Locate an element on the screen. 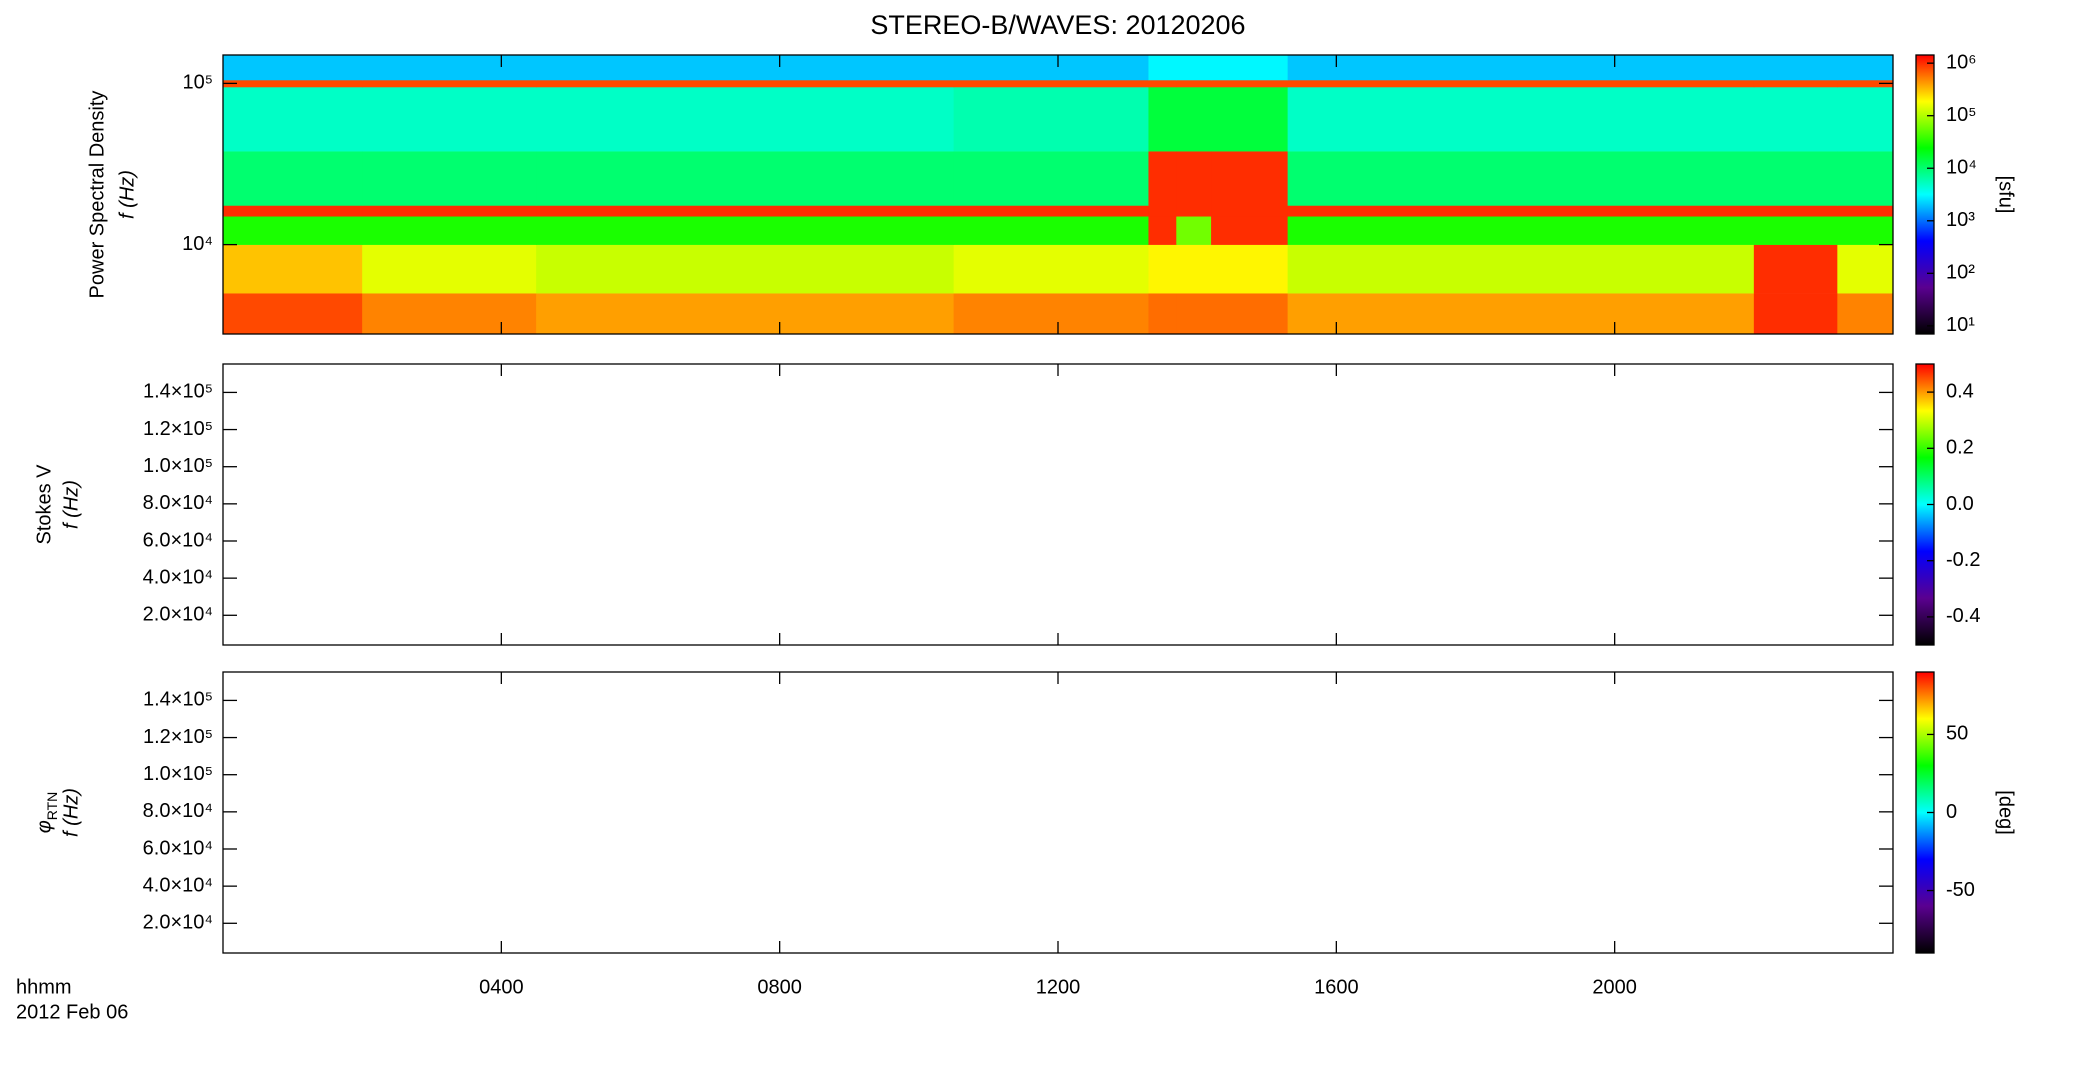 The width and height of the screenshot is (2096, 1080). colorbar-tick-label: 10¹ is located at coordinates (1960, 325).